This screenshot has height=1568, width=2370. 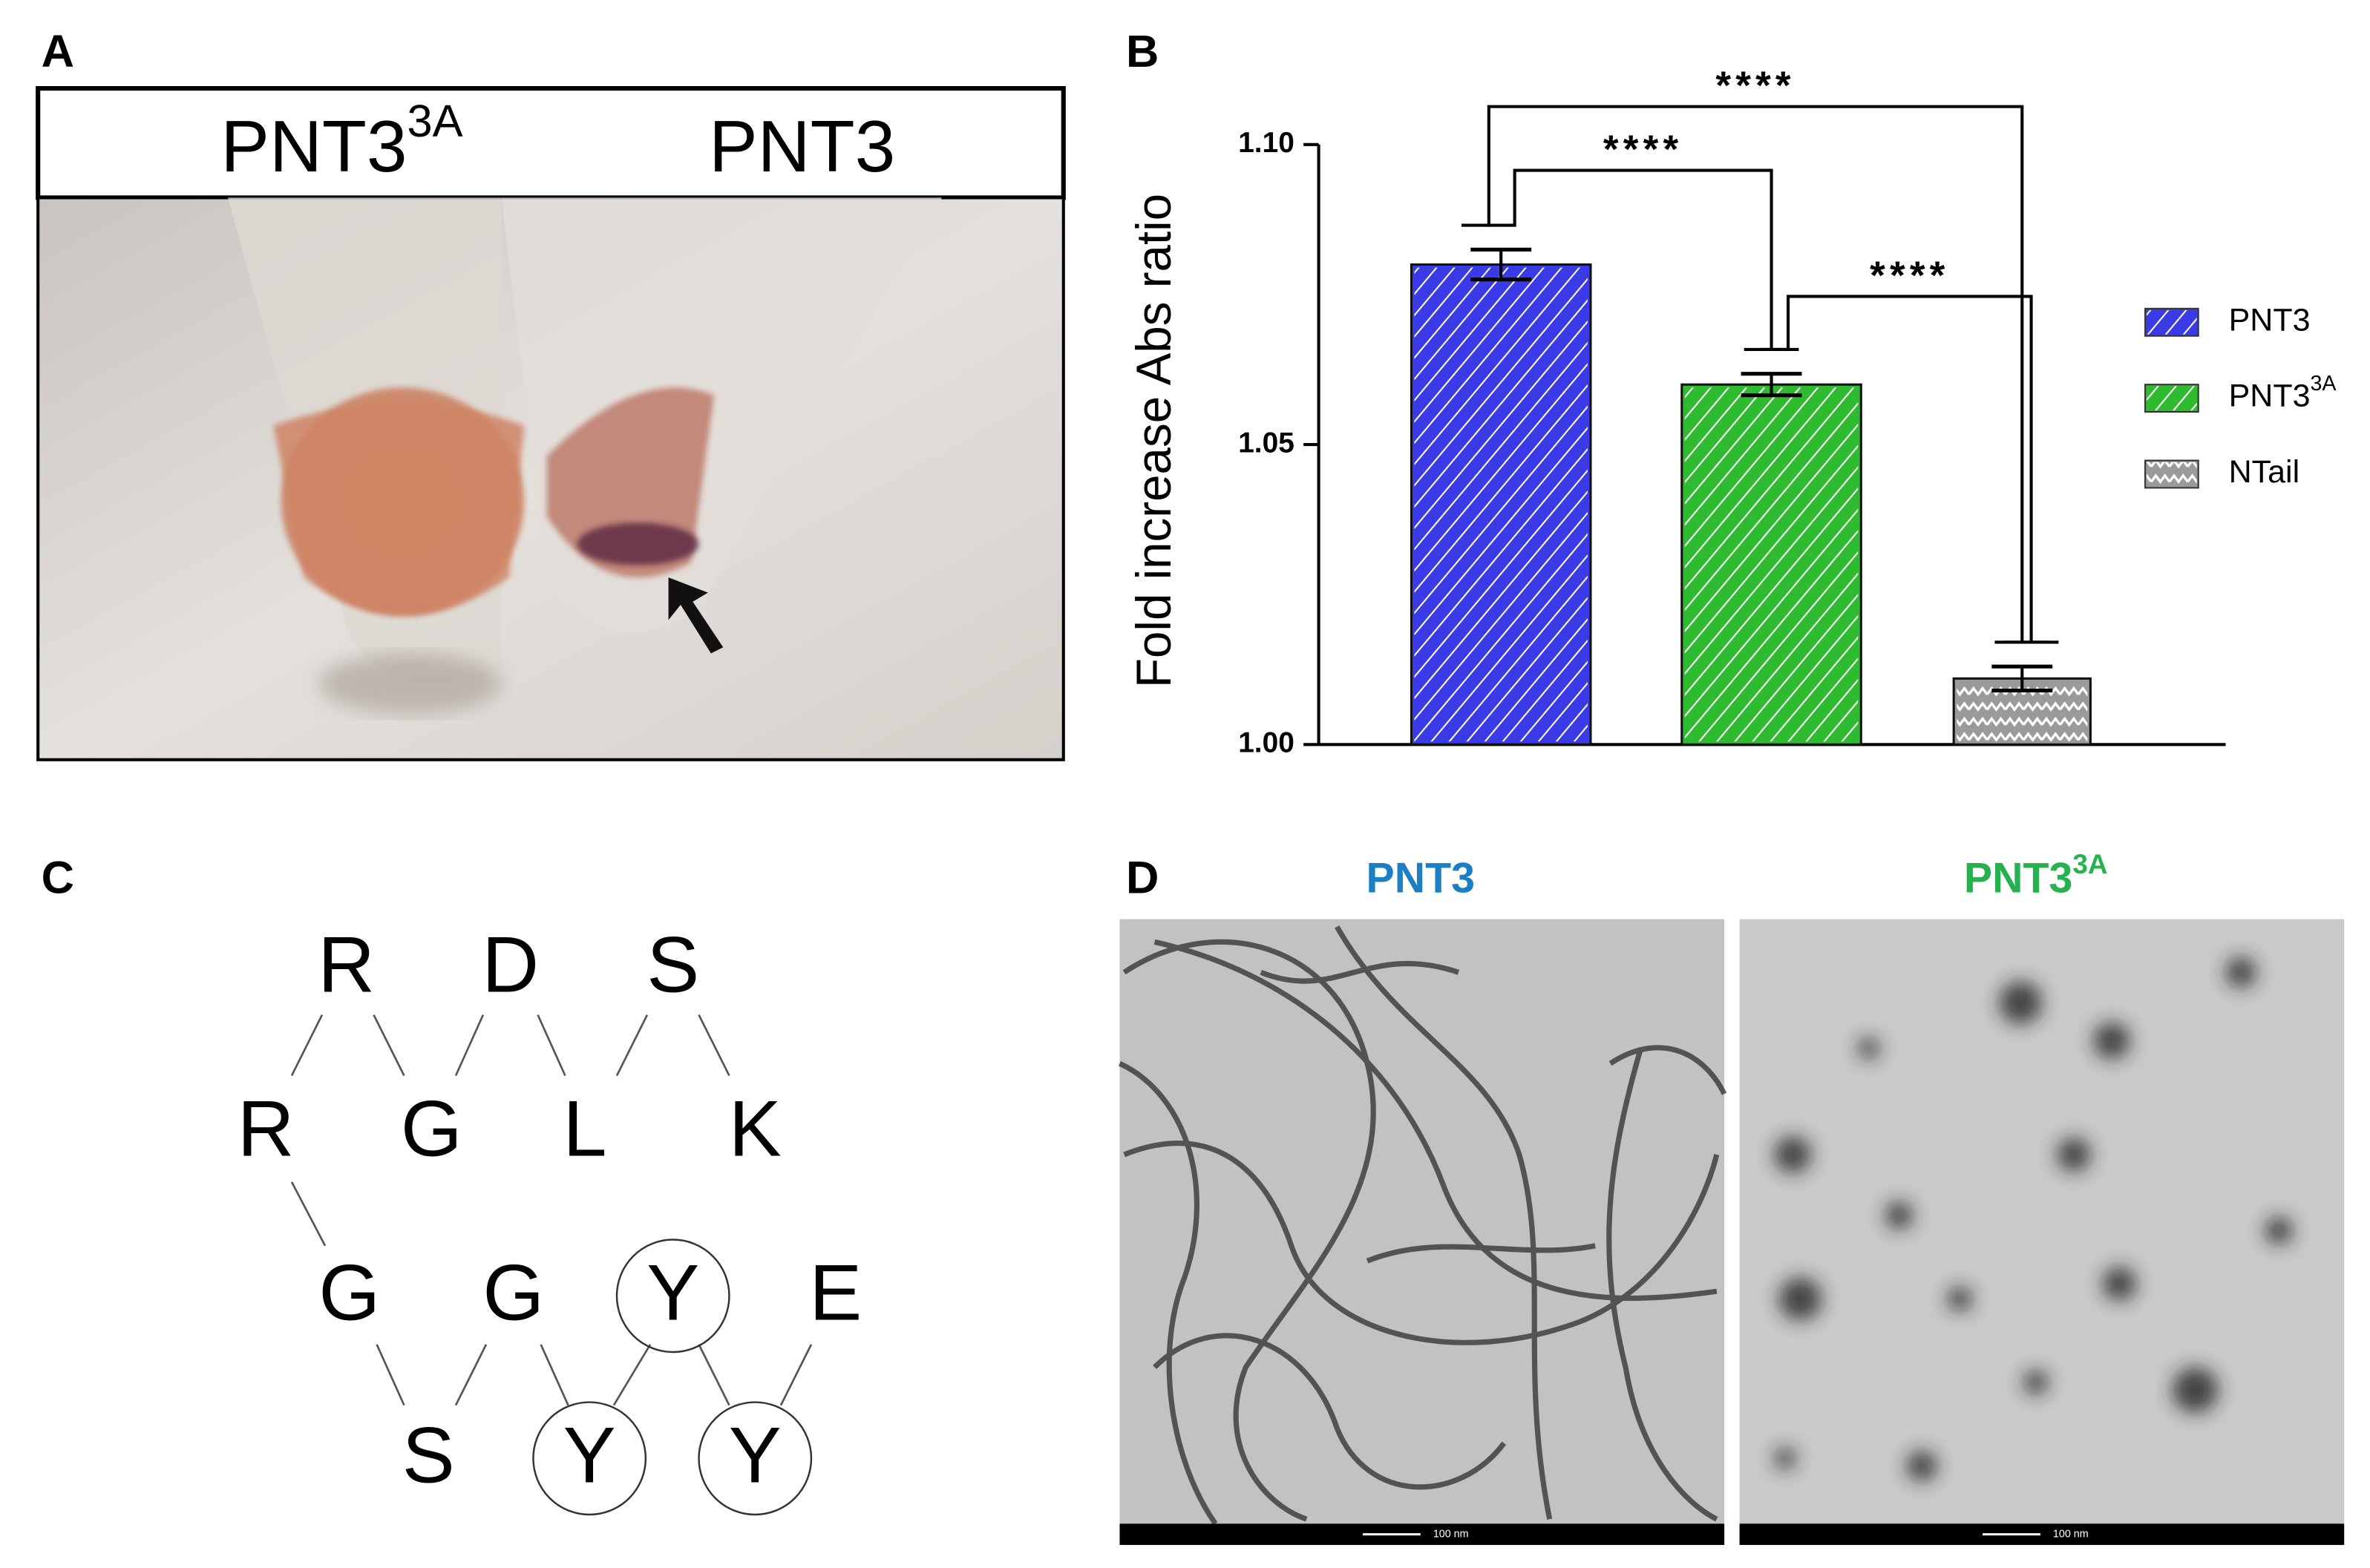 I want to click on significance-bracket, so click(x=1910, y=470).